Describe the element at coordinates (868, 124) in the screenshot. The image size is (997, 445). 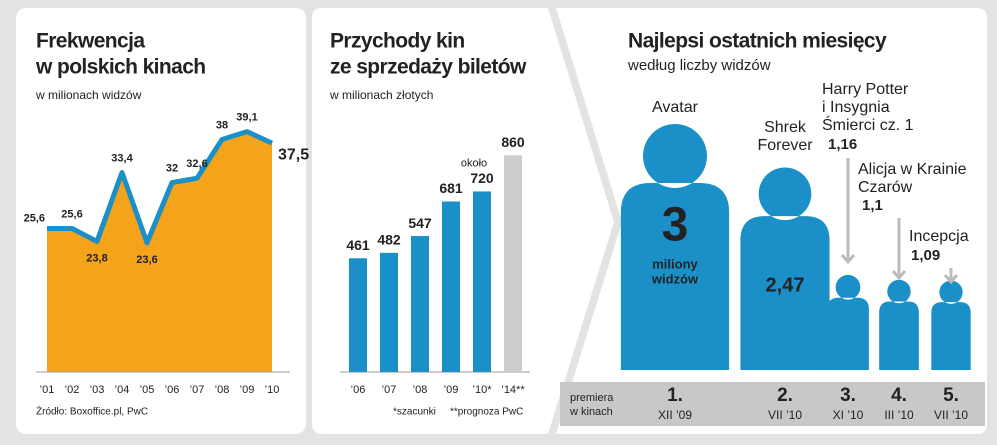
I see `film-name: Śmierci cz. 1` at that location.